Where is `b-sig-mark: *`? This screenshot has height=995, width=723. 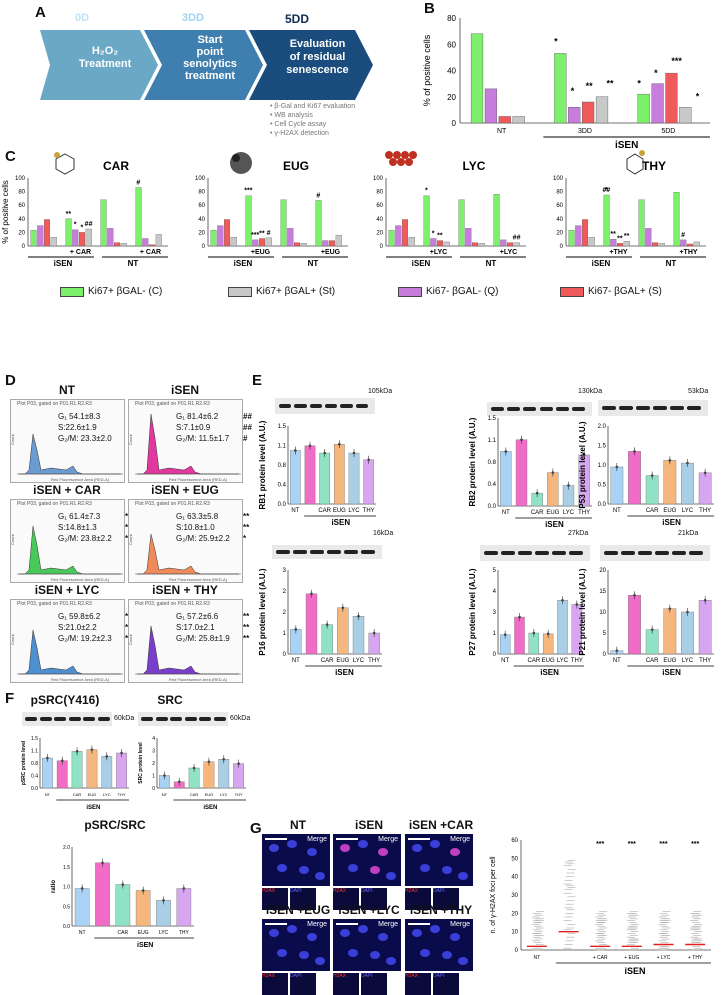 b-sig-mark: * is located at coordinates (556, 41).